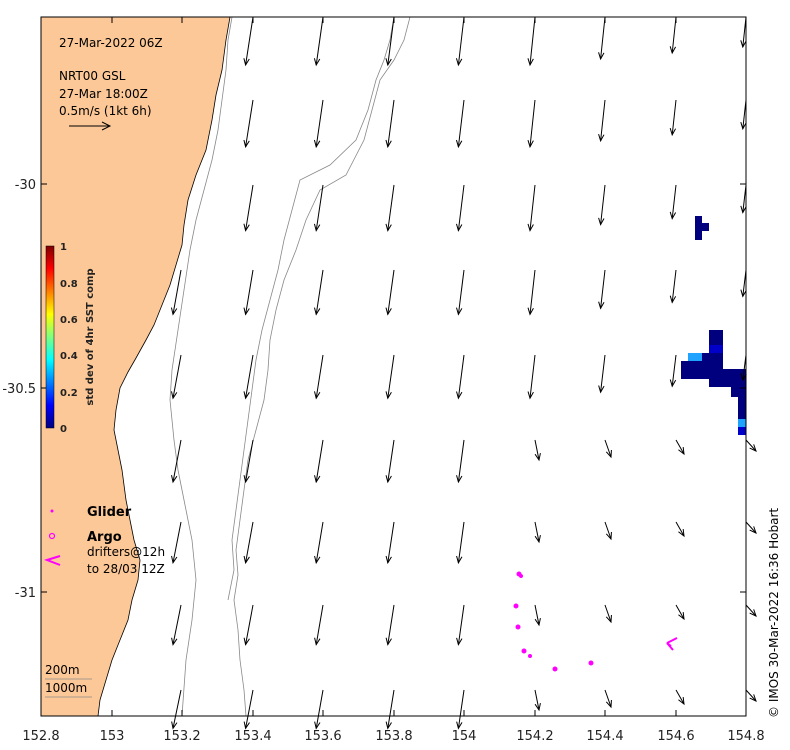 The height and width of the screenshot is (750, 790). What do you see at coordinates (181, 736) in the screenshot?
I see `x-tick-label: 153.2` at bounding box center [181, 736].